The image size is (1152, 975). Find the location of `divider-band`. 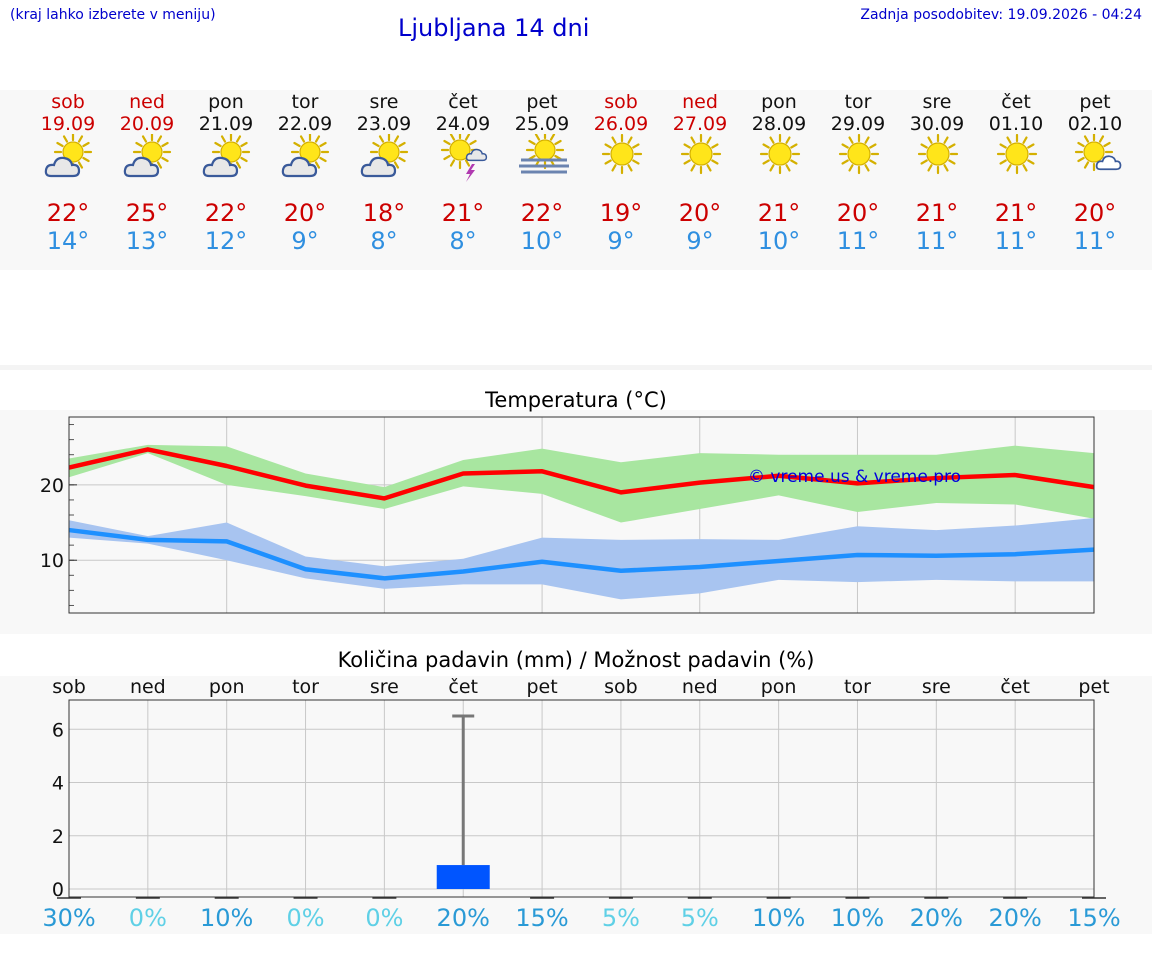

divider-band is located at coordinates (576, 367).